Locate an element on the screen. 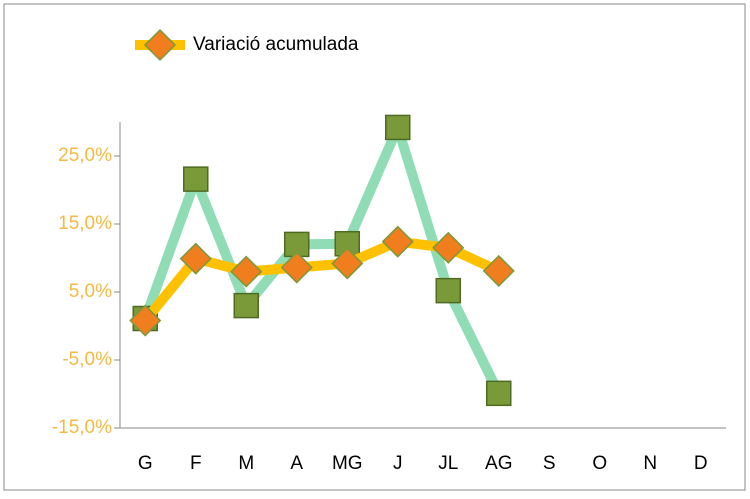 Image resolution: width=750 pixels, height=499 pixels. x-tick-label: G is located at coordinates (145, 463).